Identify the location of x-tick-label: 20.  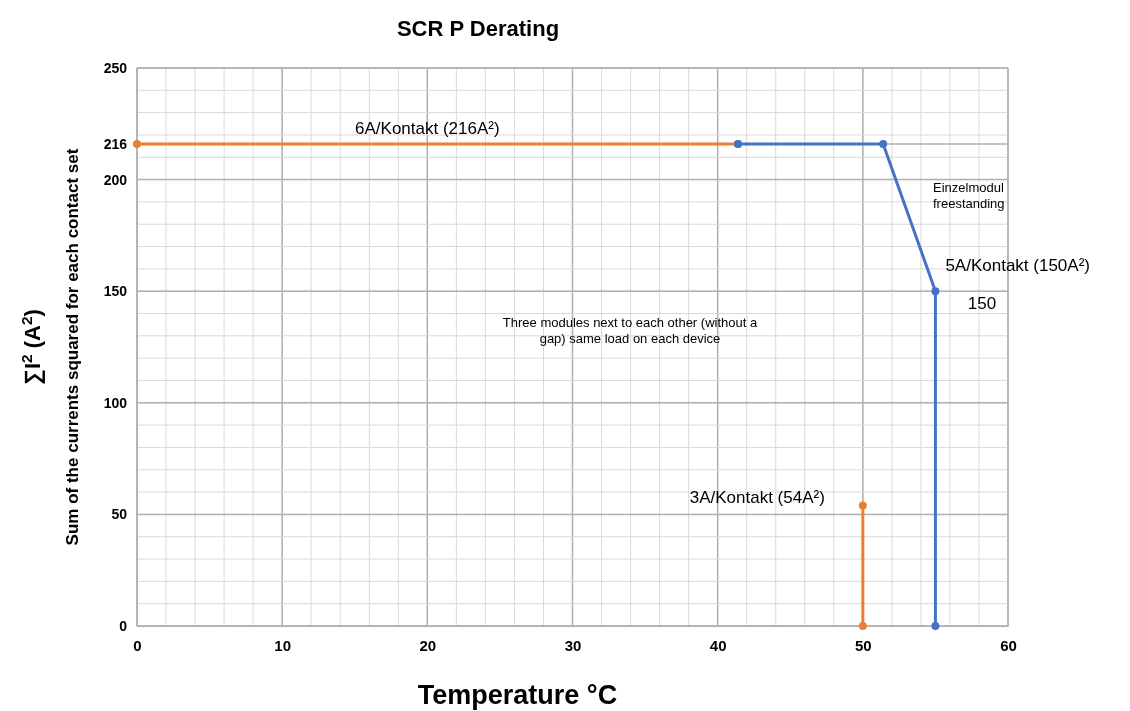
(428, 645).